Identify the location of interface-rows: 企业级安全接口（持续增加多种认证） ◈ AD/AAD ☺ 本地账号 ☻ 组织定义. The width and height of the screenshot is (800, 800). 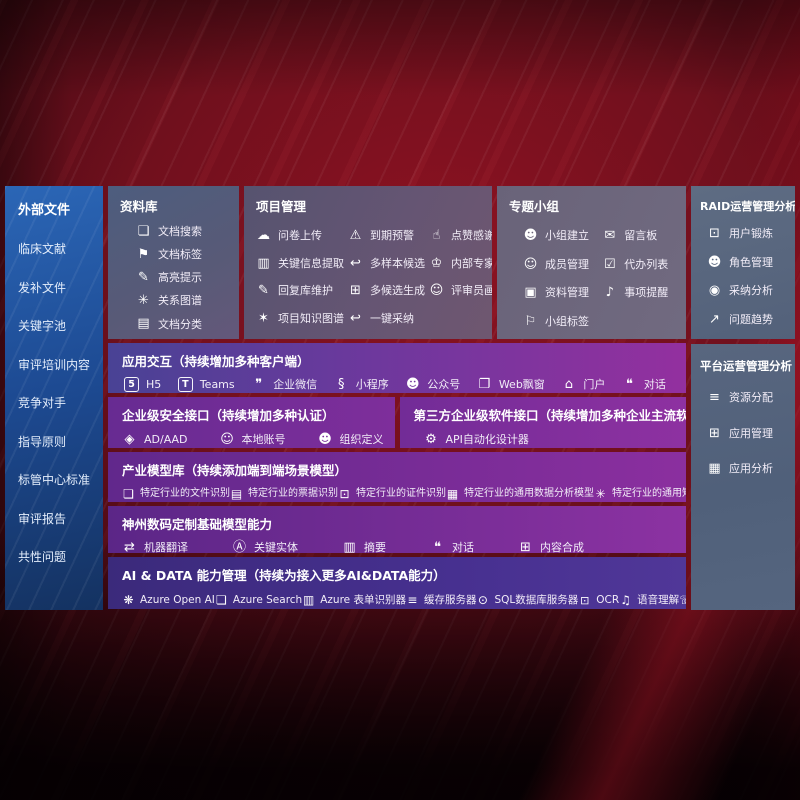
(397, 422).